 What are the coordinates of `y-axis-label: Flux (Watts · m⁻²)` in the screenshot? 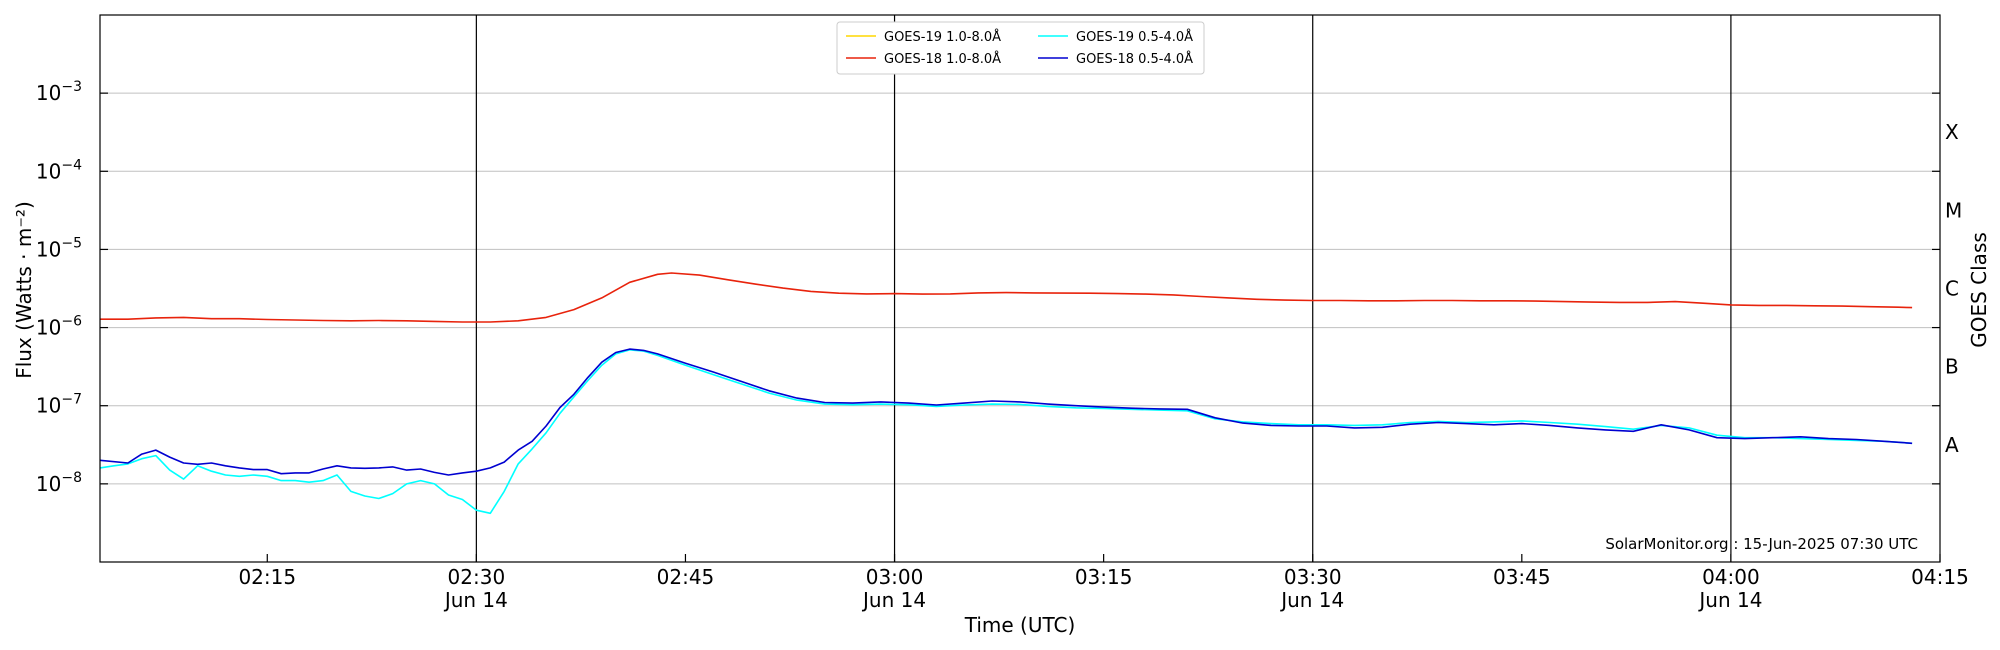 It's located at (24, 290).